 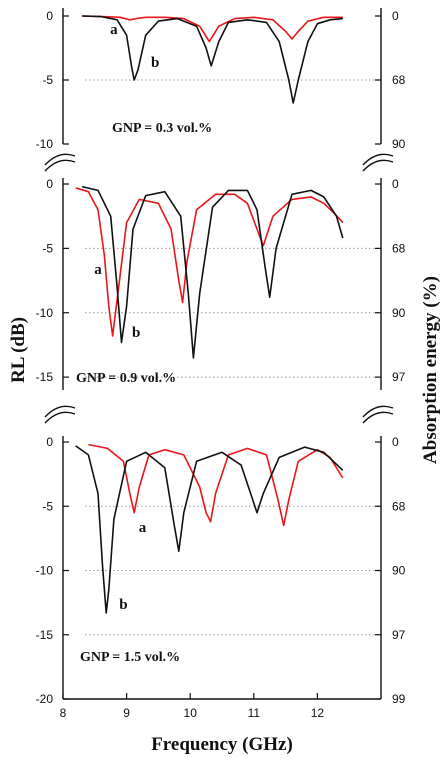 What do you see at coordinates (126, 713) in the screenshot?
I see `x-tick-label: 9` at bounding box center [126, 713].